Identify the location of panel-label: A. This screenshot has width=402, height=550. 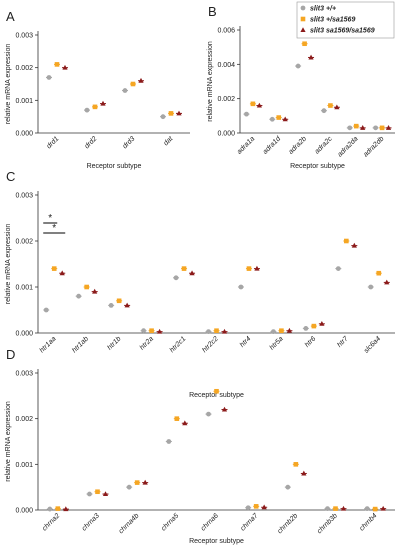
(10, 16).